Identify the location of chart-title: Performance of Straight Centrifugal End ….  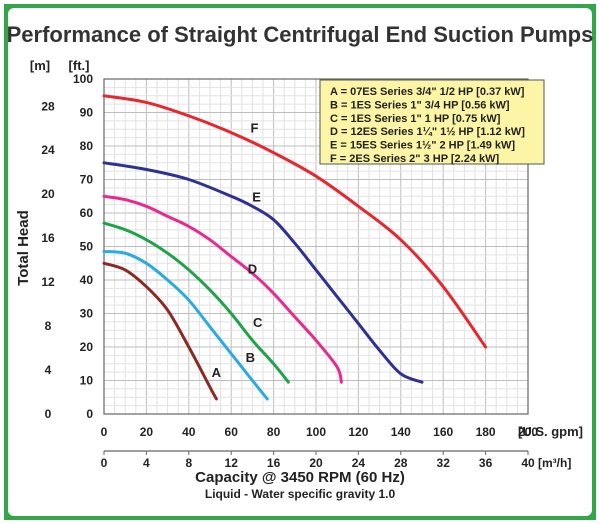
(300, 34).